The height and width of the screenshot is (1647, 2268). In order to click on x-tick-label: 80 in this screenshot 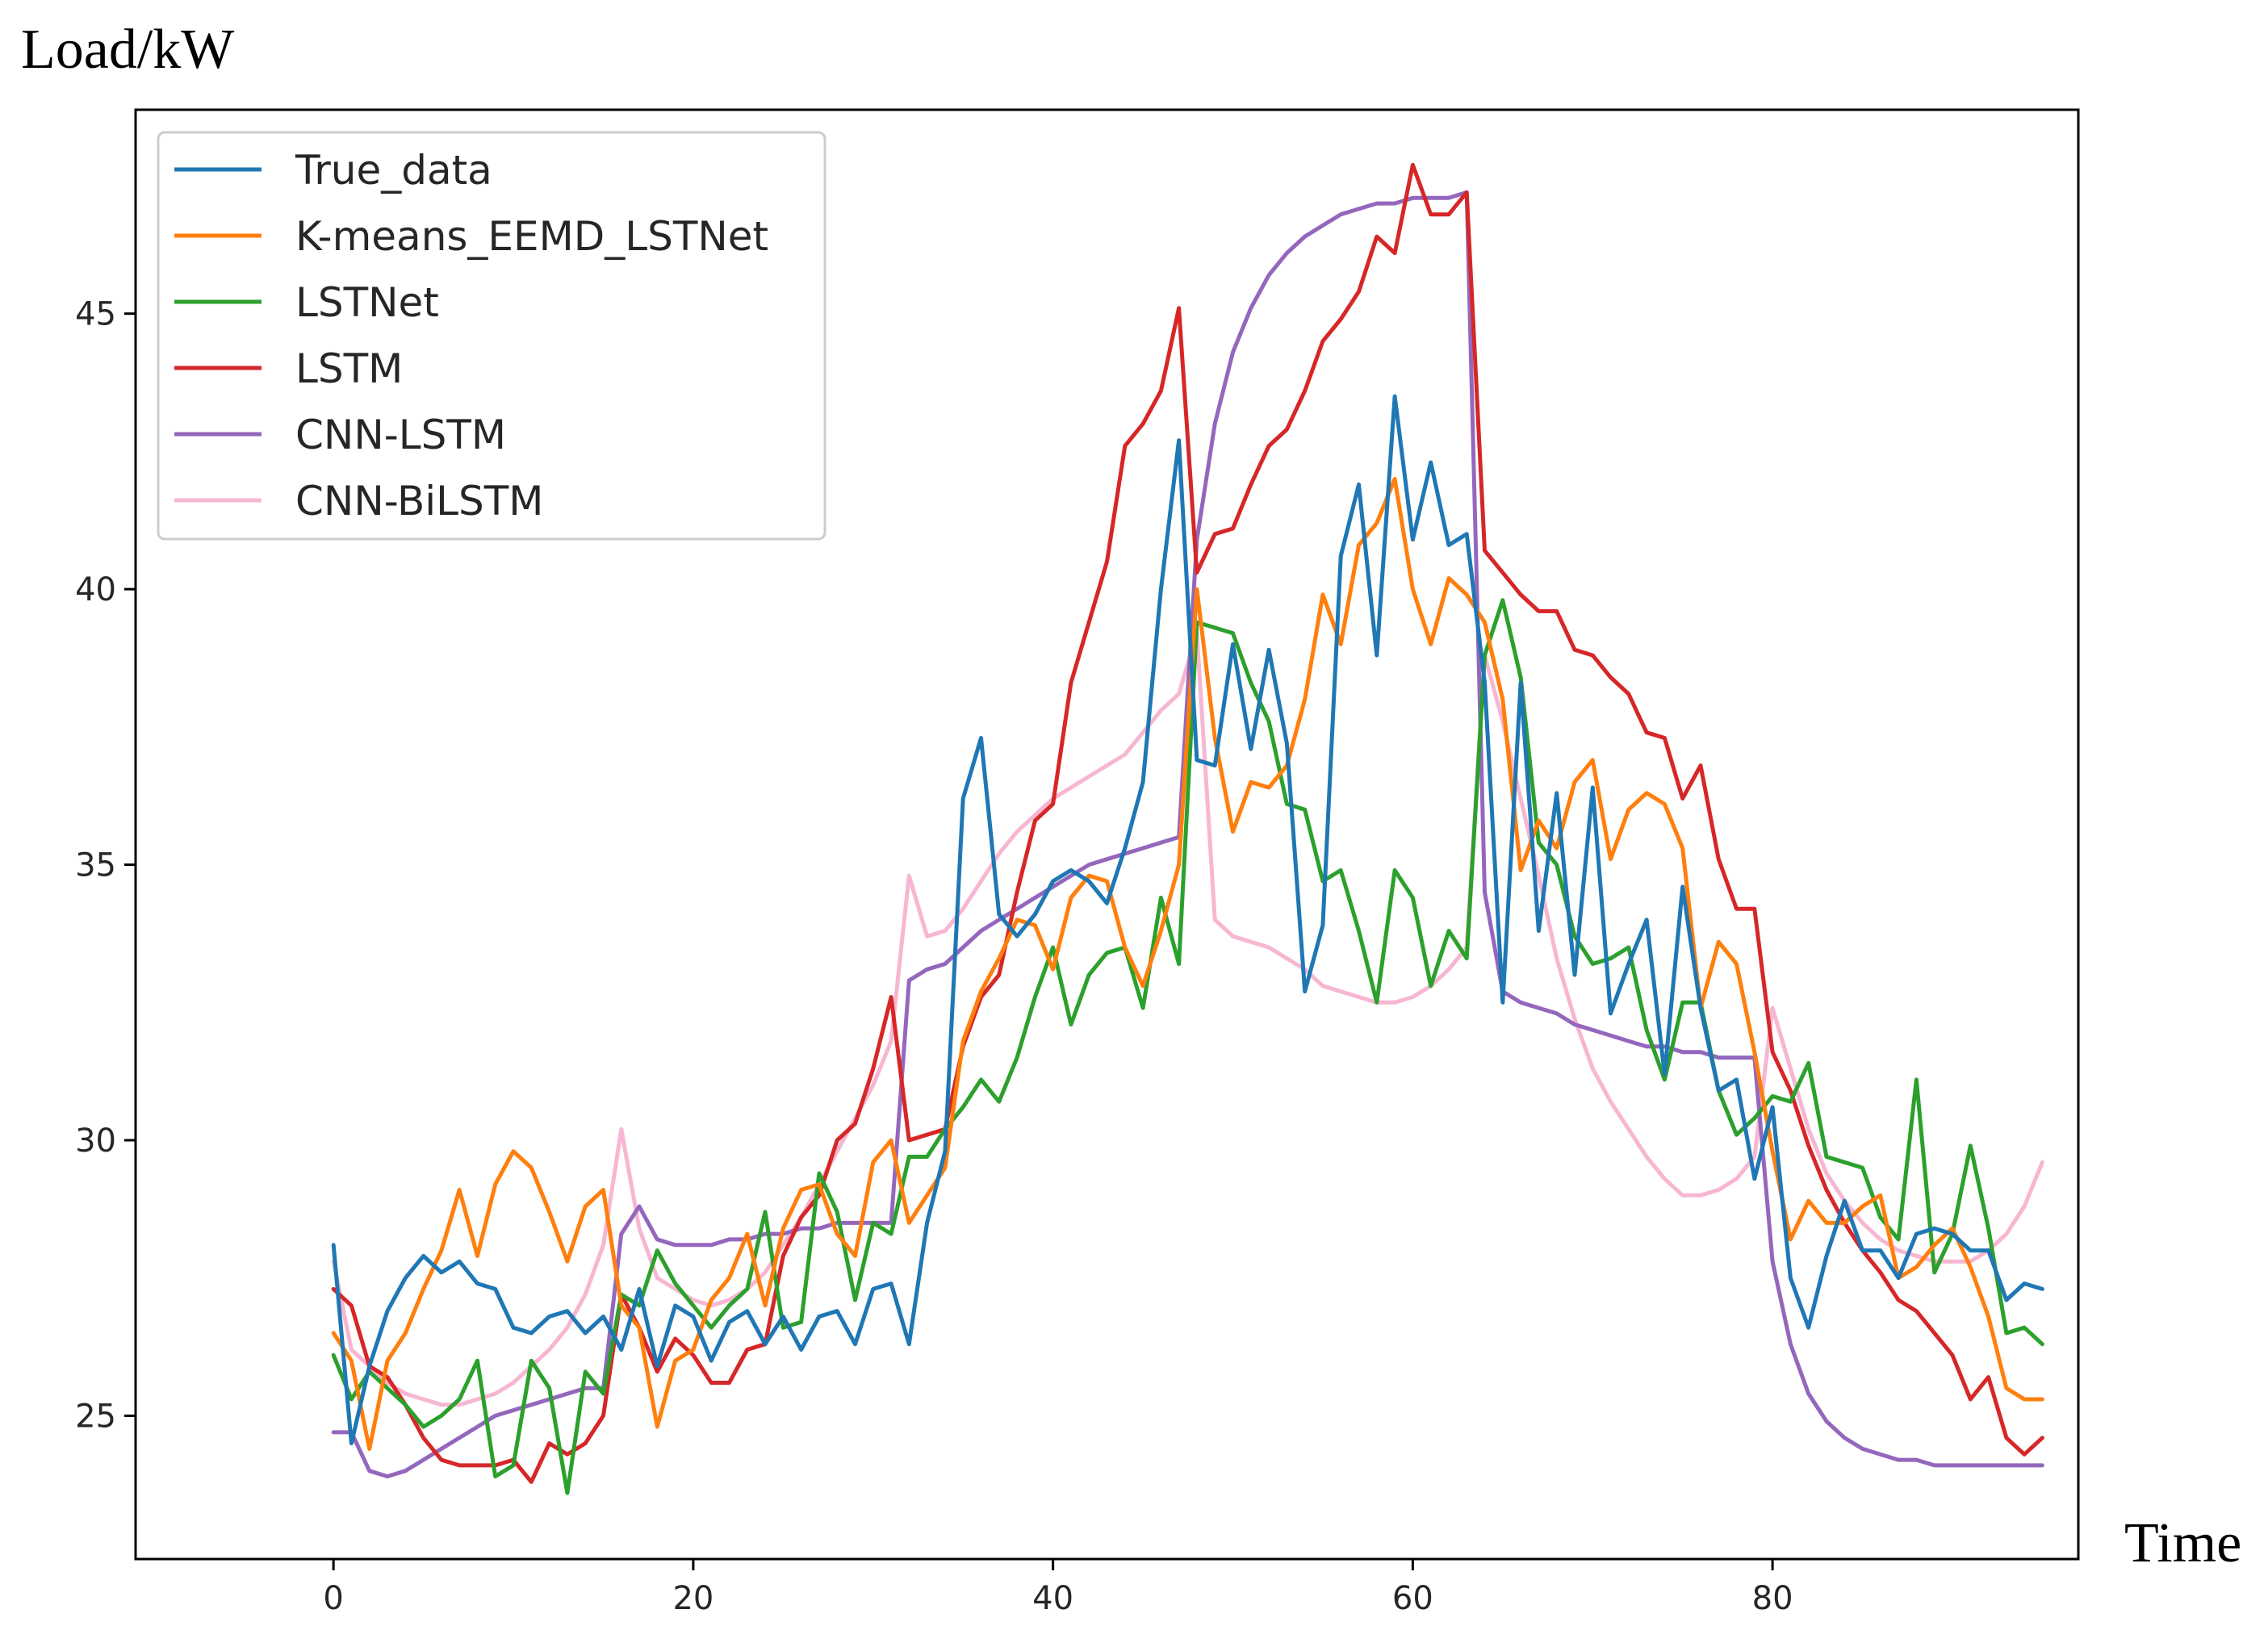, I will do `click(1773, 1598)`.